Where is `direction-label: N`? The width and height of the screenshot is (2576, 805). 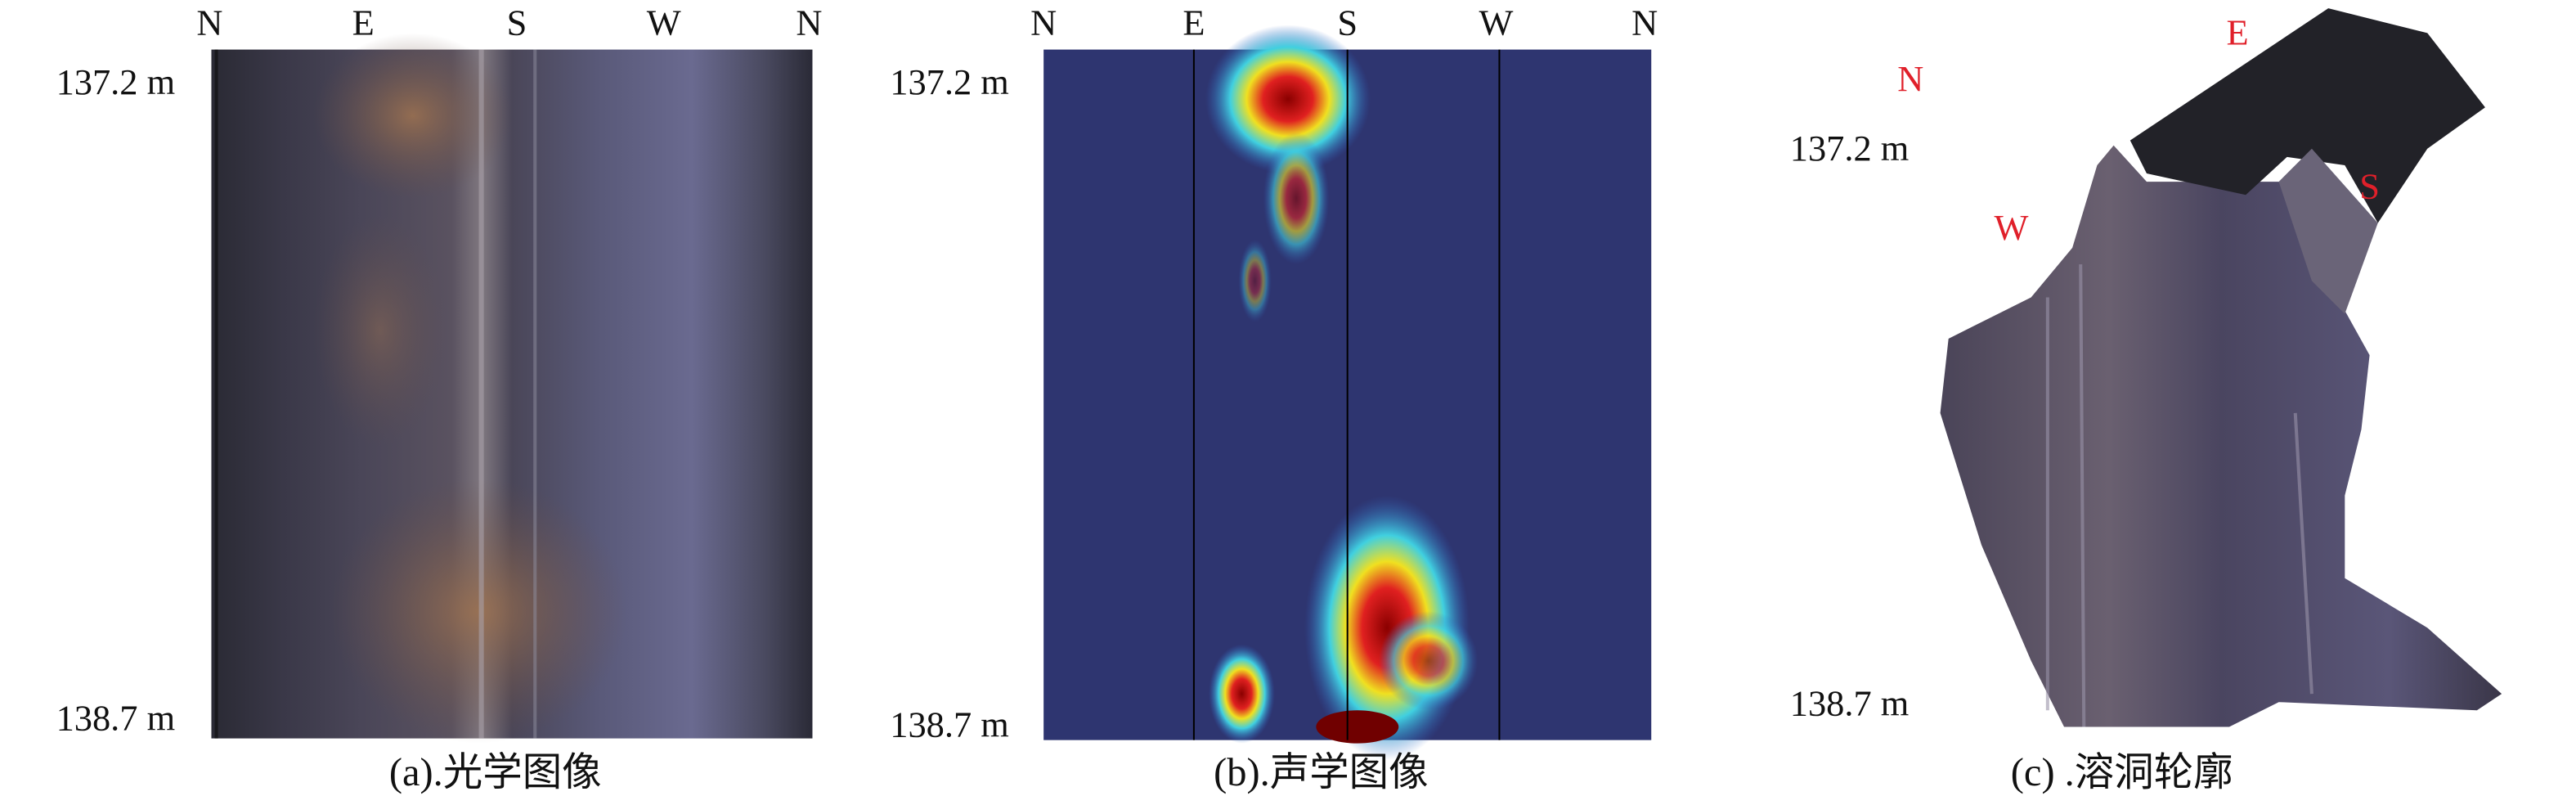 direction-label: N is located at coordinates (1910, 78).